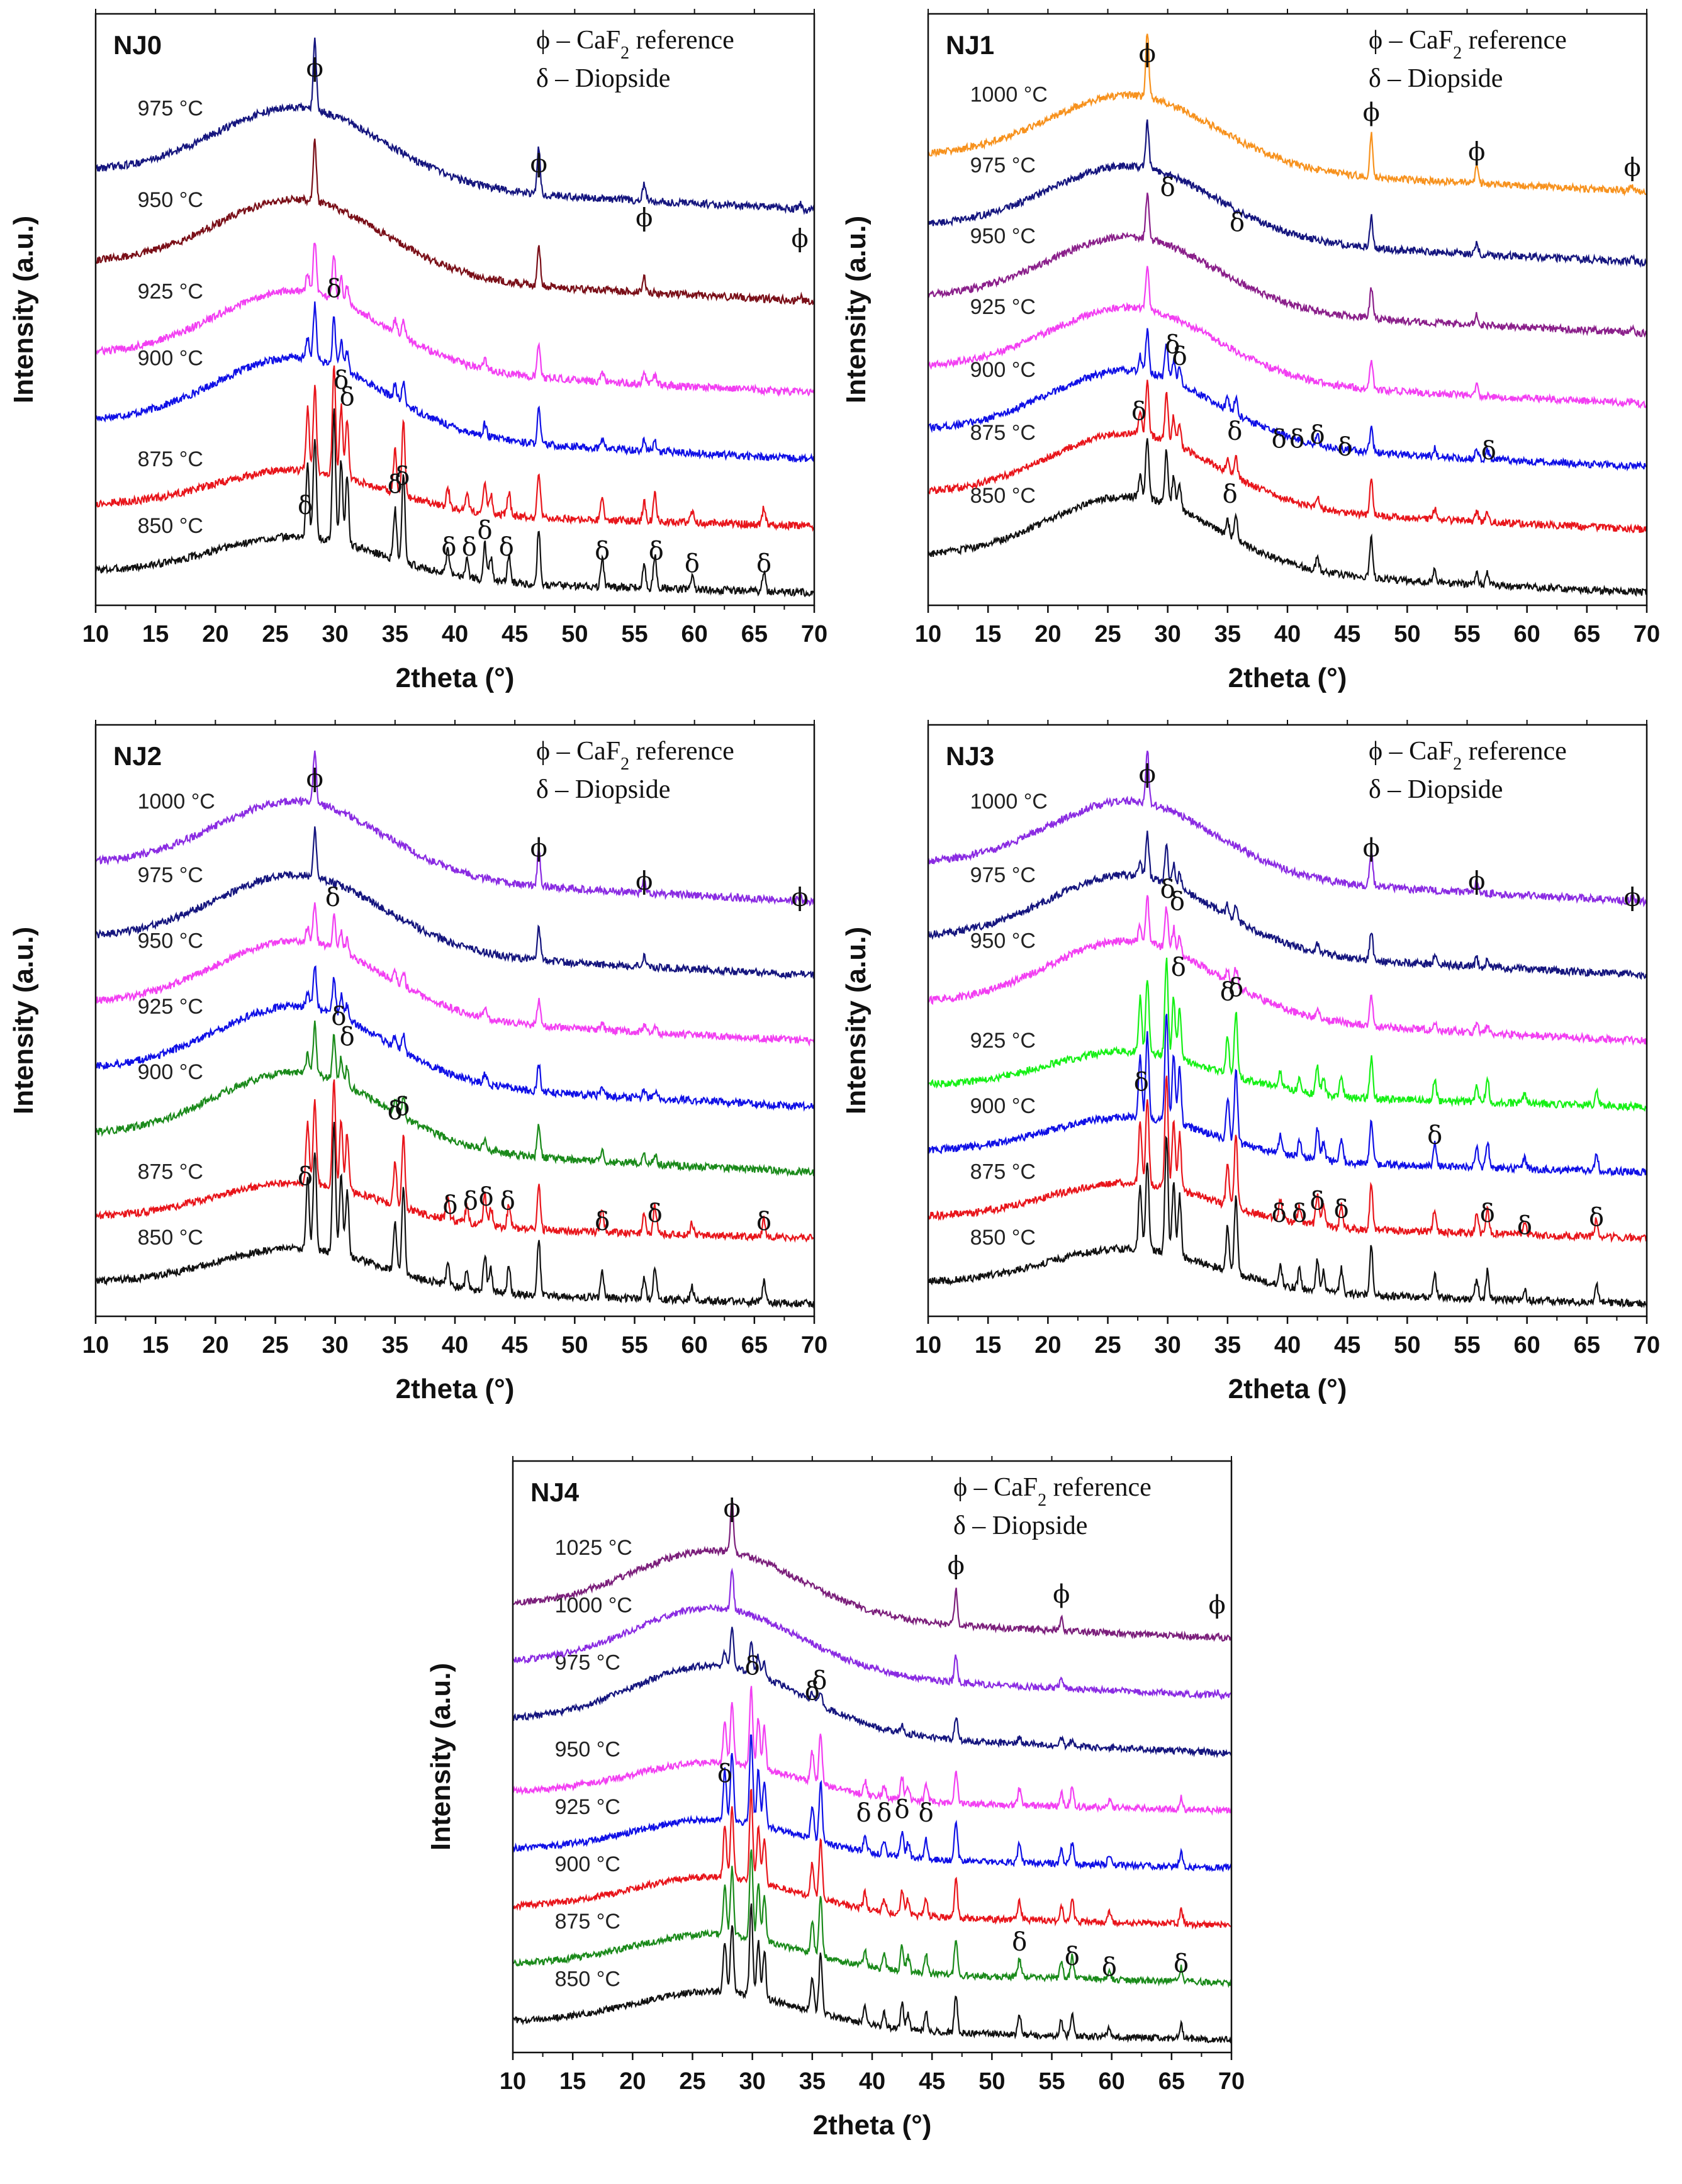 This screenshot has height=2184, width=1682. I want to click on series-line-1000c, so click(1287, 115).